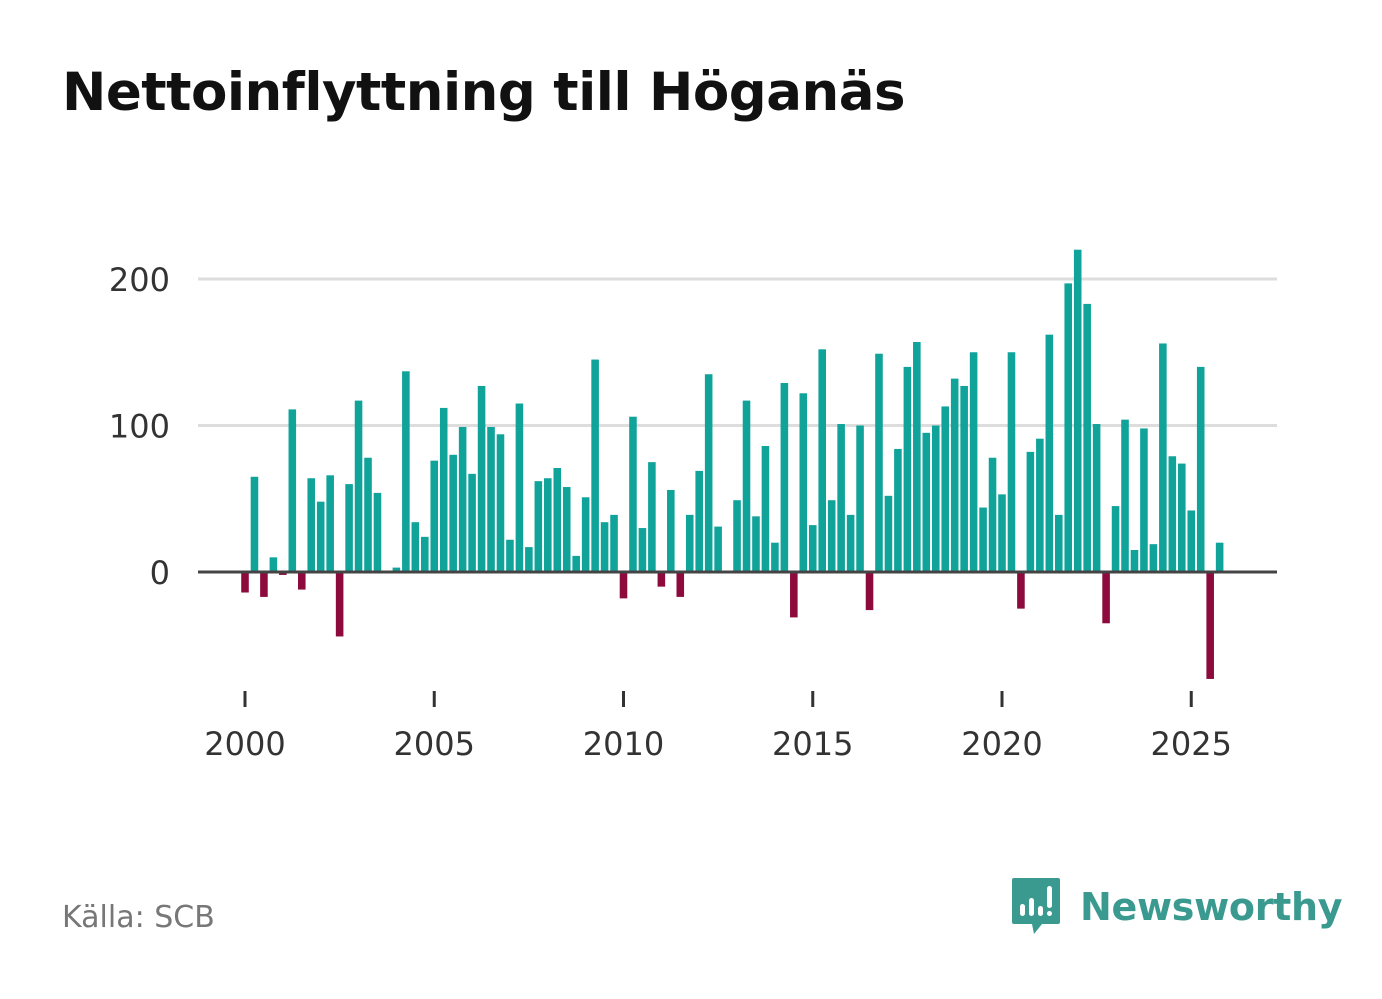 This screenshot has width=1382, height=999. I want to click on x-tick-label: 2000, so click(244, 744).